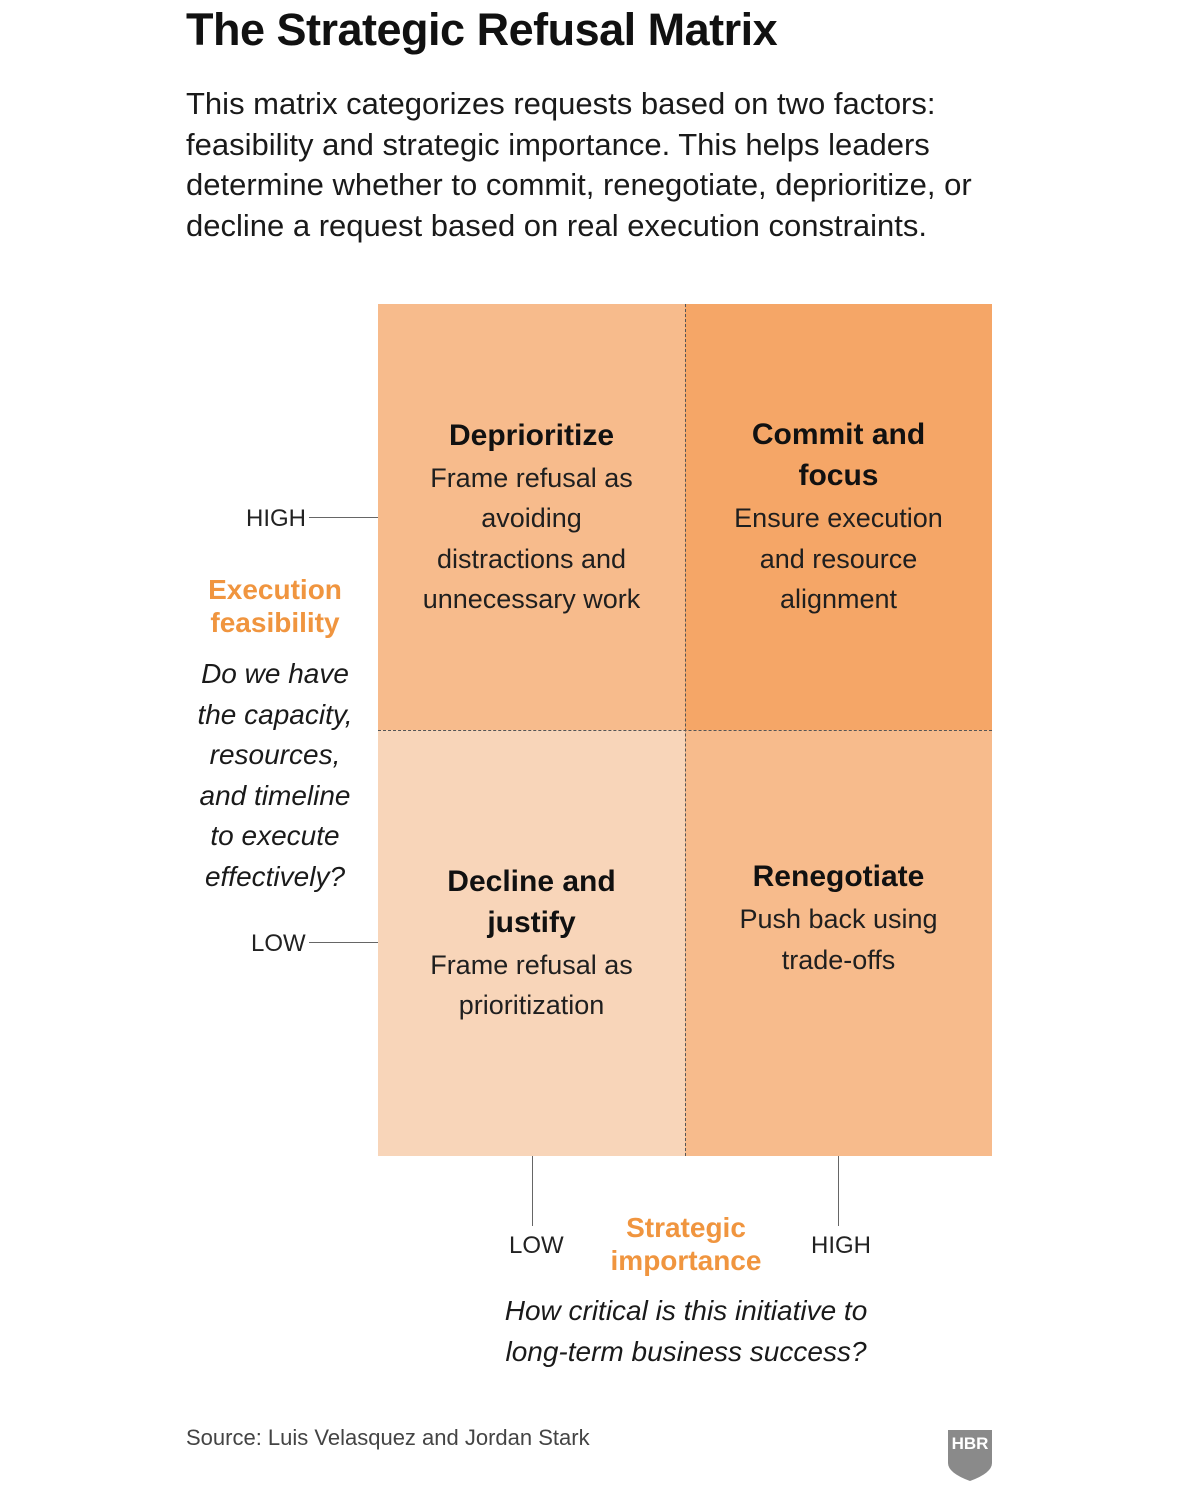  I want to click on quadrant-description: Frame refusal as prioritization, so click(531, 985).